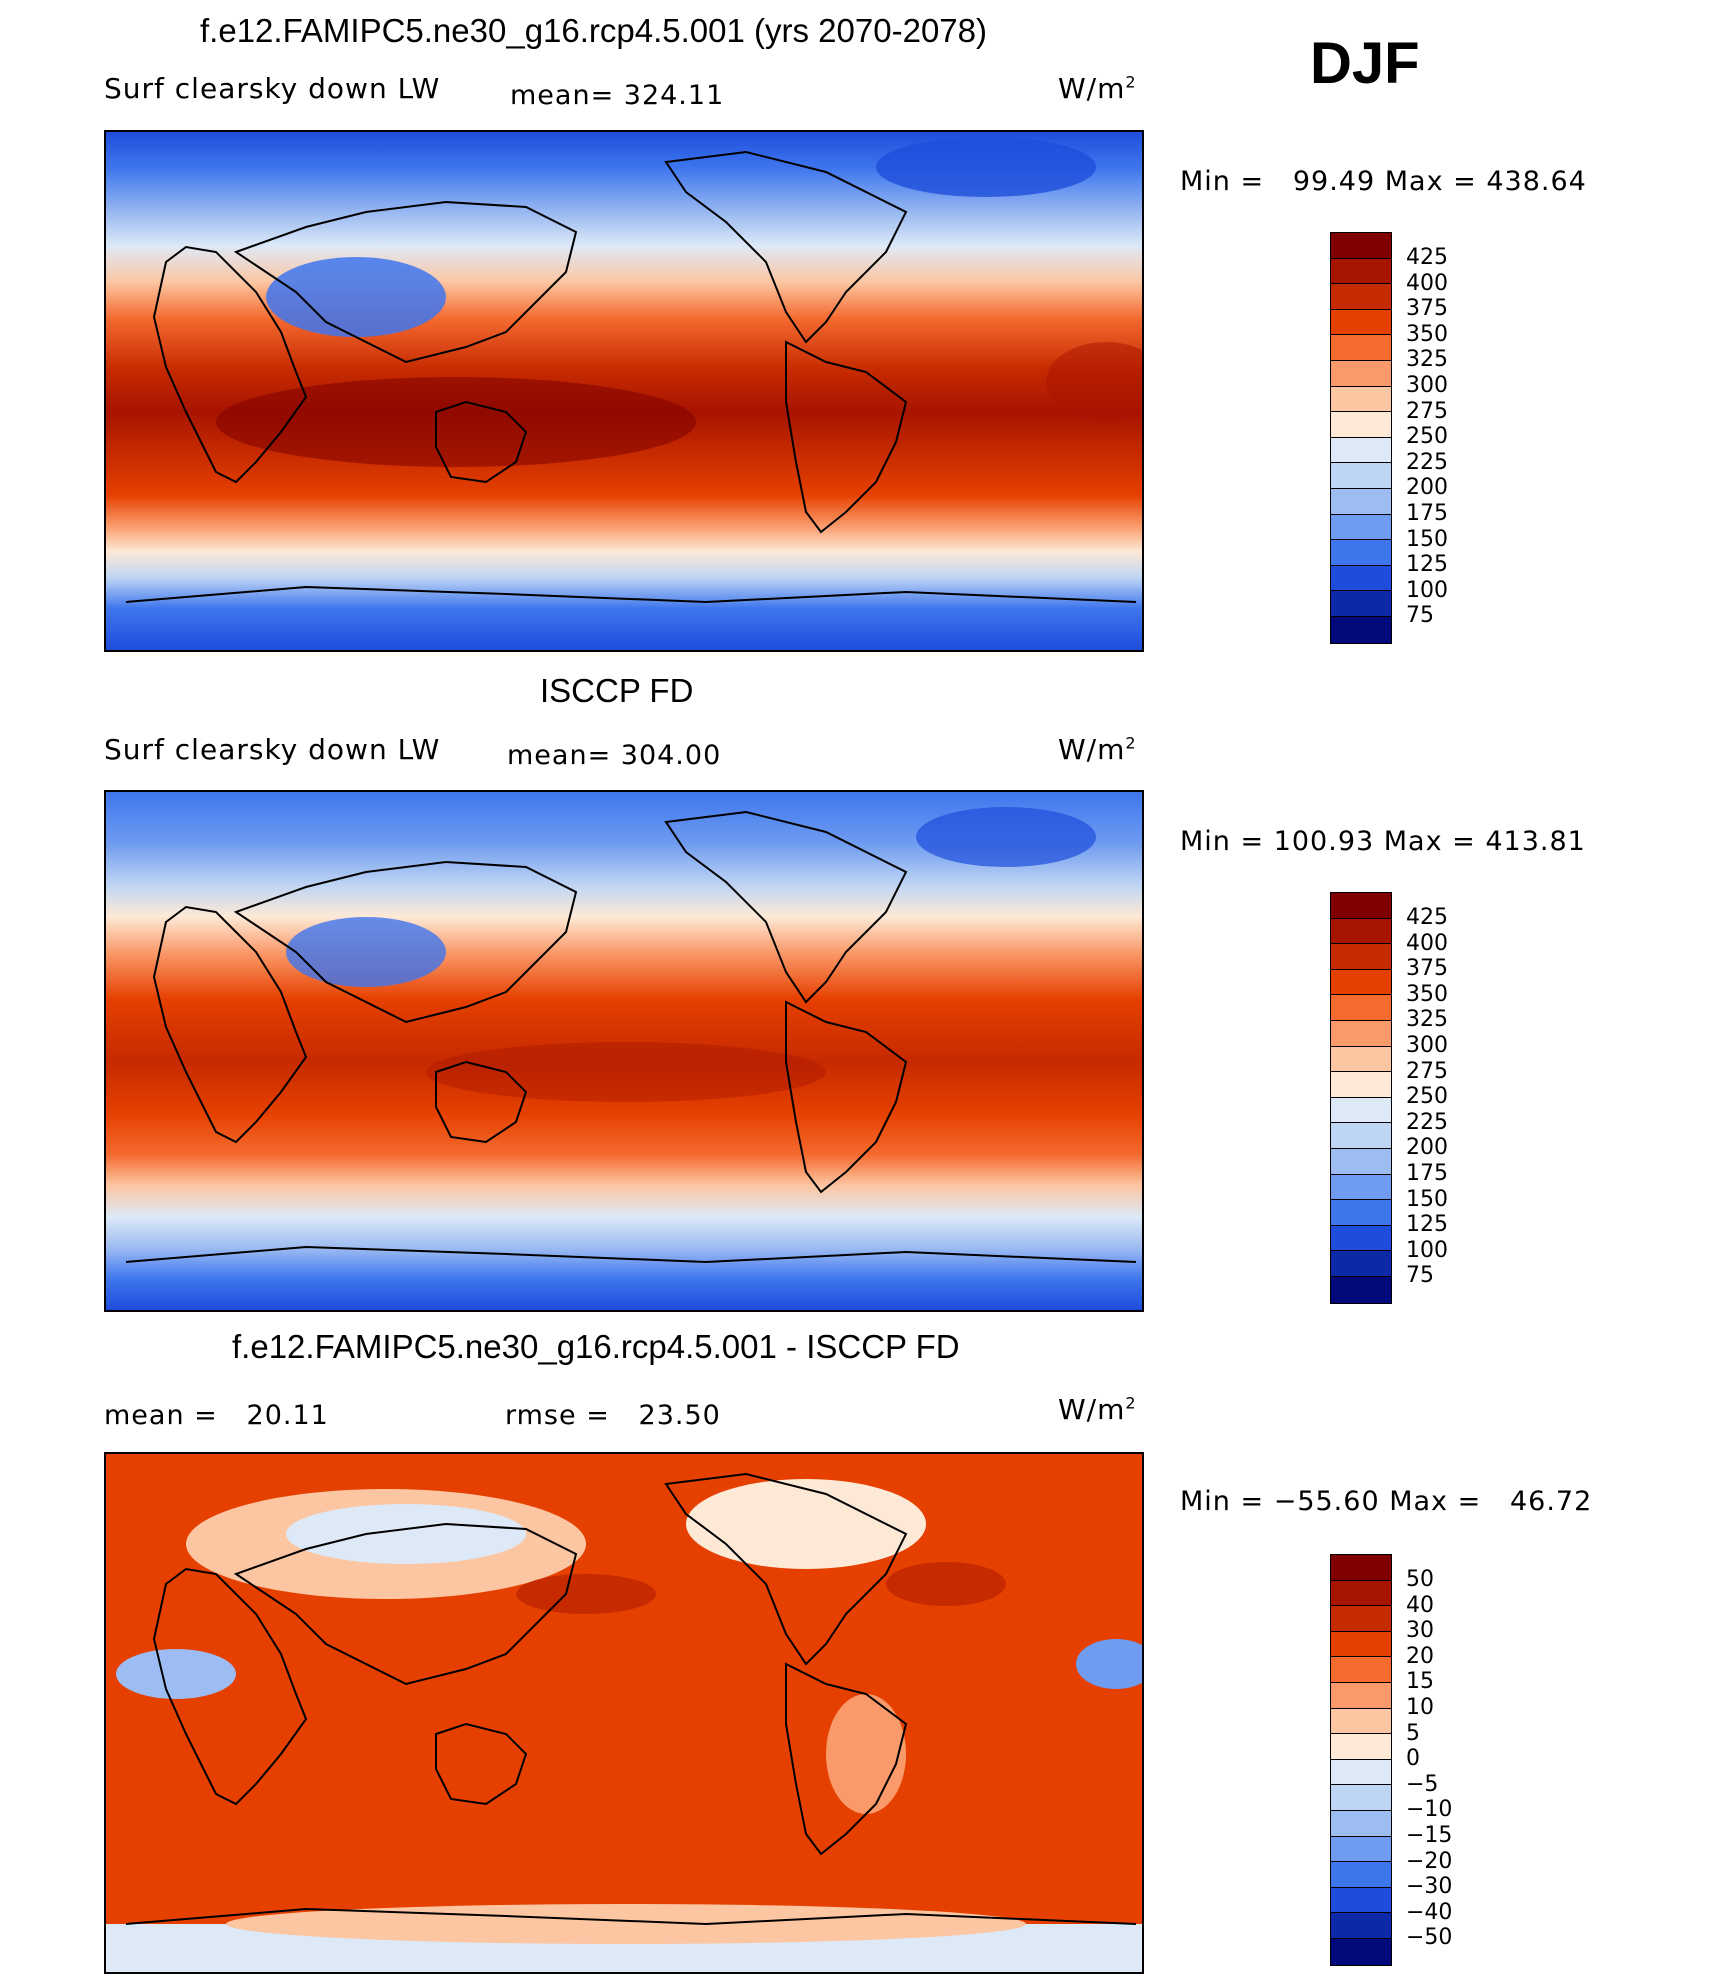  Describe the element at coordinates (613, 1415) in the screenshot. I see `panel3-rmse: rmse = 23.50` at that location.